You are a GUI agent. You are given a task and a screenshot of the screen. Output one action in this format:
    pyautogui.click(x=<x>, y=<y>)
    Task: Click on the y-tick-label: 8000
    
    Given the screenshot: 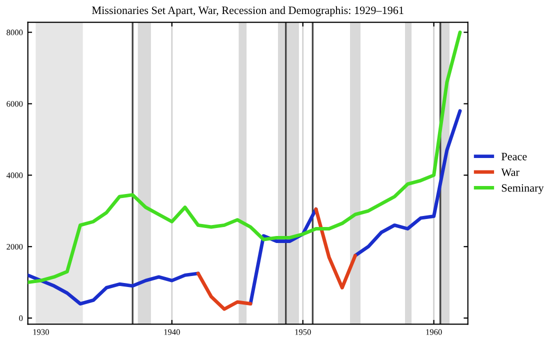 What is the action you would take?
    pyautogui.click(x=14, y=33)
    